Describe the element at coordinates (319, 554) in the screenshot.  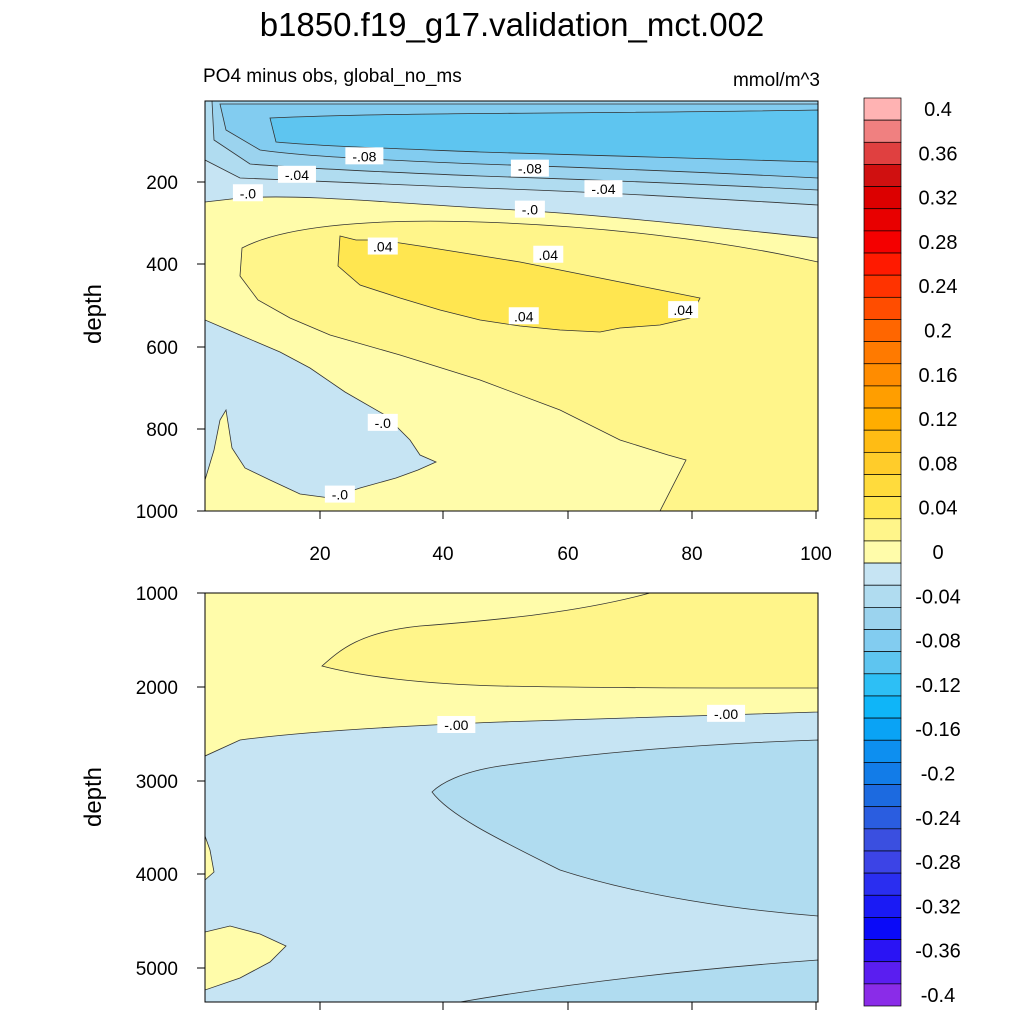
I see `upper-xtick-label: 20` at that location.